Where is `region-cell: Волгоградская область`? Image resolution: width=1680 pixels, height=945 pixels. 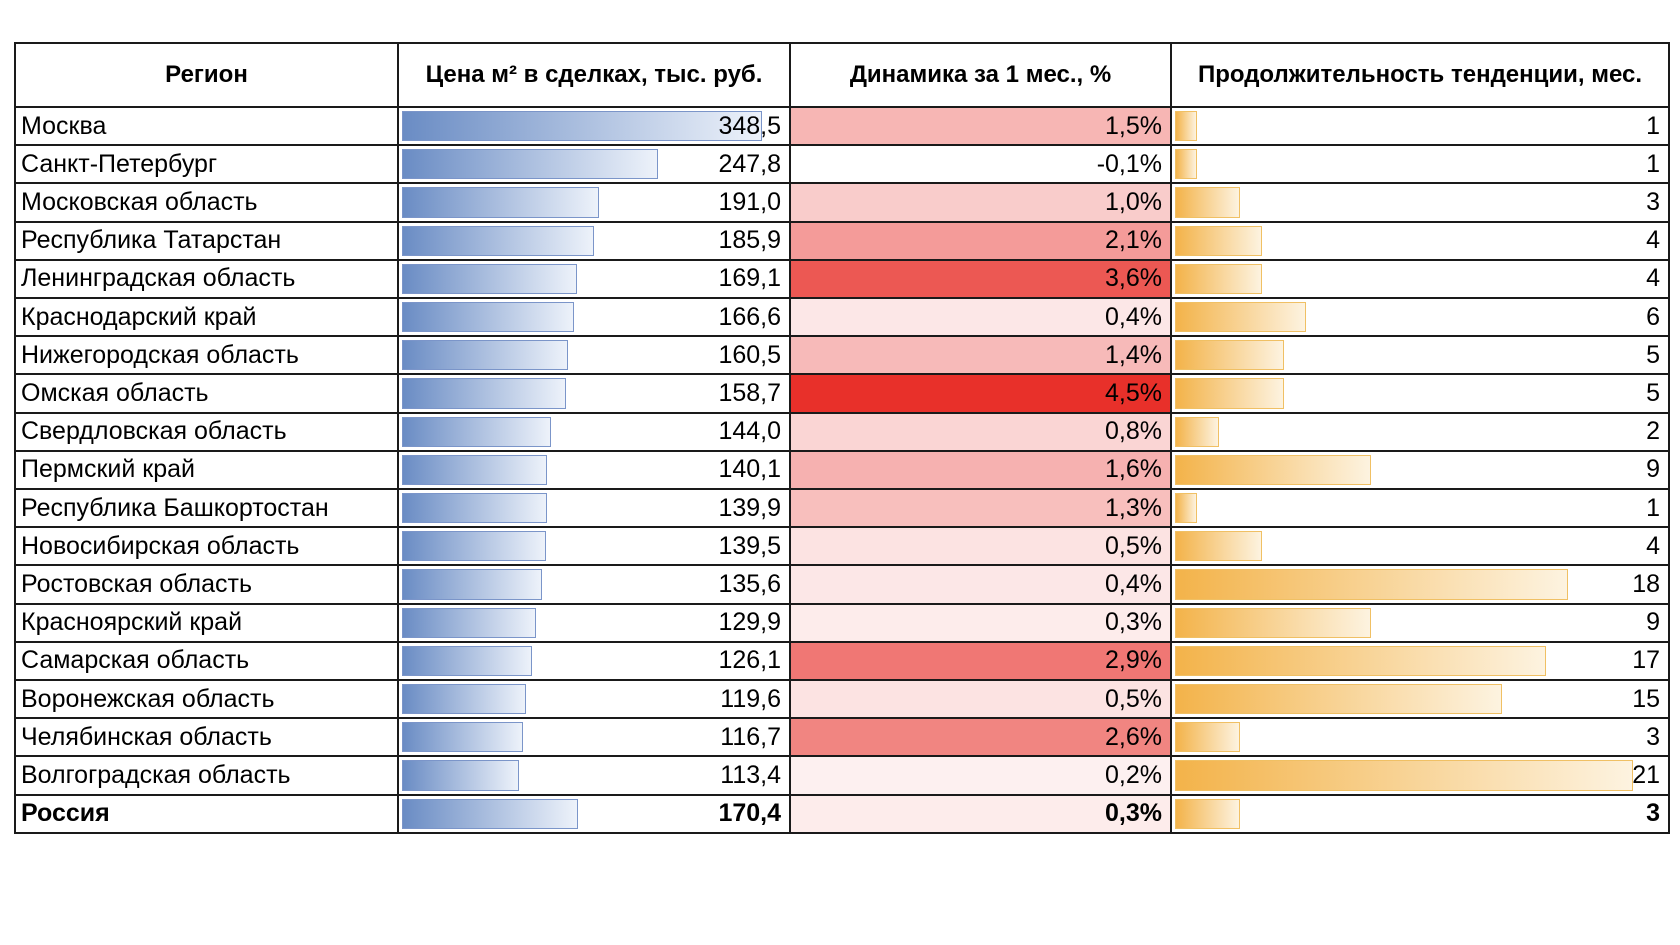
region-cell: Волгоградская область is located at coordinates (205, 775).